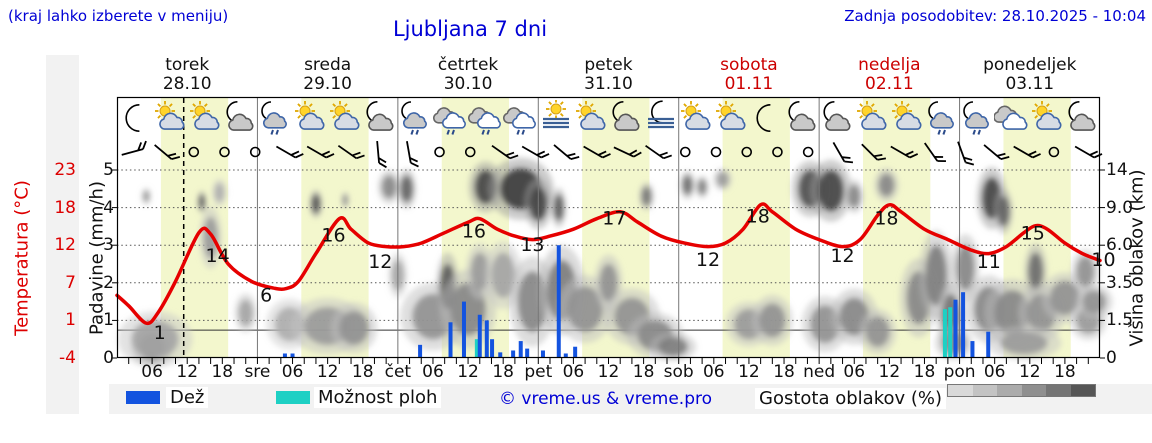 Image resolution: width=1152 pixels, height=443 pixels. Describe the element at coordinates (187, 65) in the screenshot. I see `day-name: torek` at that location.